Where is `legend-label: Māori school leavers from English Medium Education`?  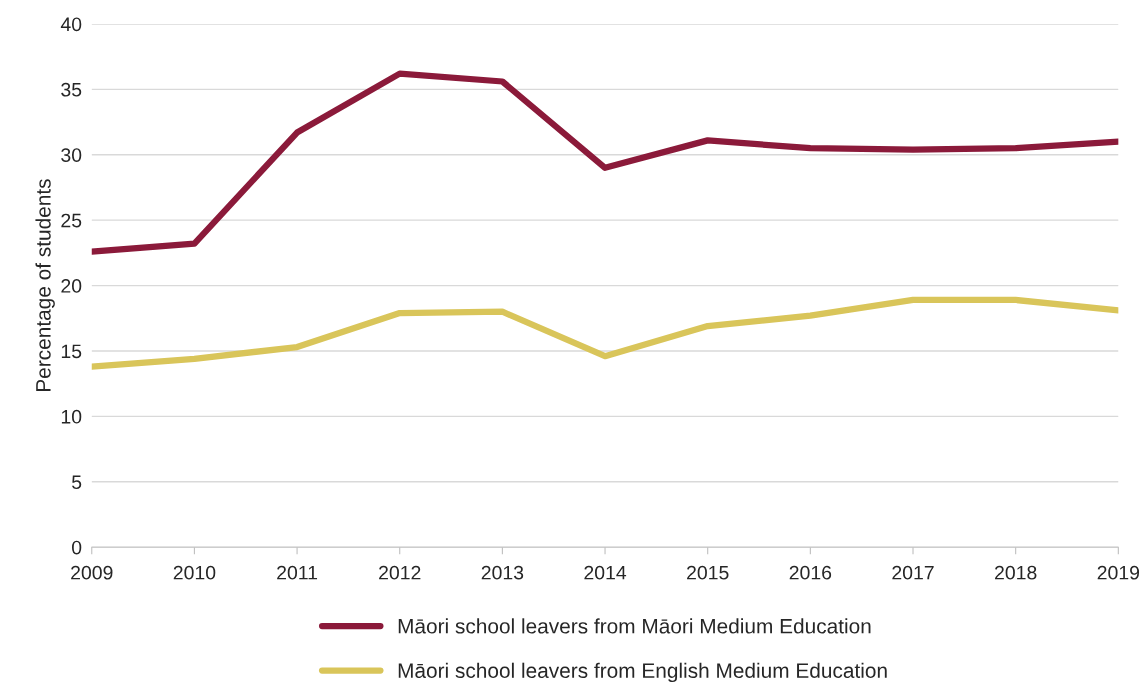
legend-label: Māori school leavers from English Medium Education is located at coordinates (642, 672).